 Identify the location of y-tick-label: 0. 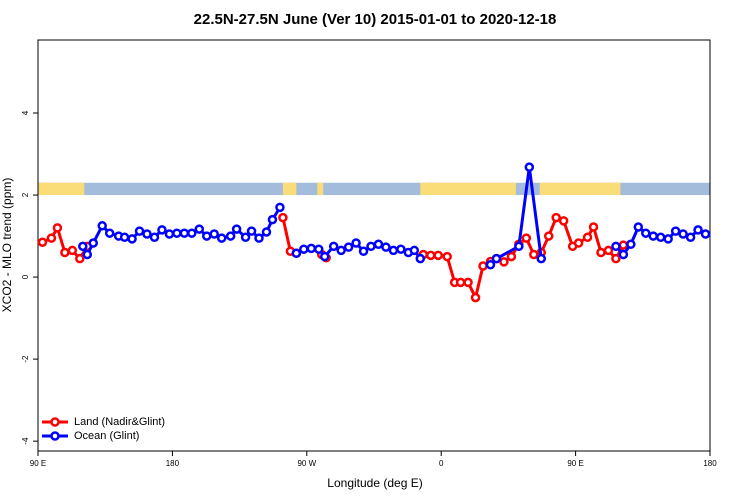
(25, 276).